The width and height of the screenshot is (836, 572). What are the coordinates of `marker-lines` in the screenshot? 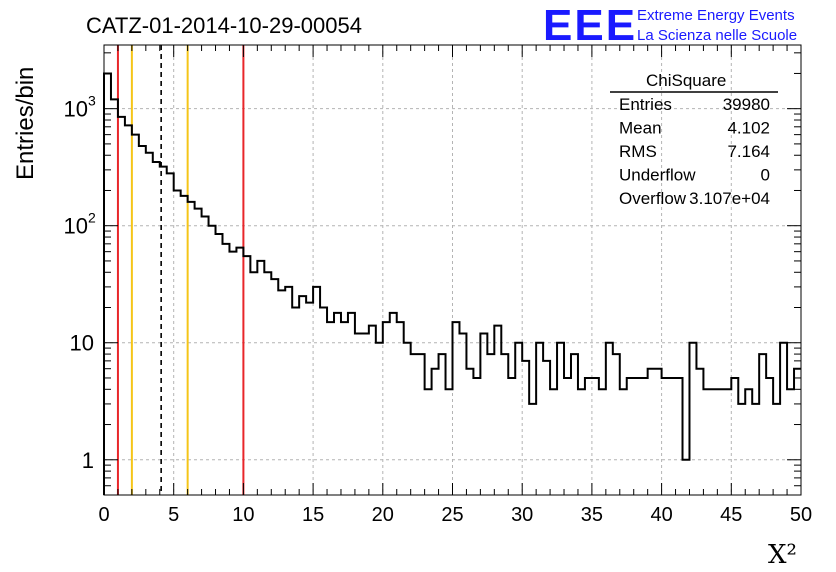 It's located at (180, 270).